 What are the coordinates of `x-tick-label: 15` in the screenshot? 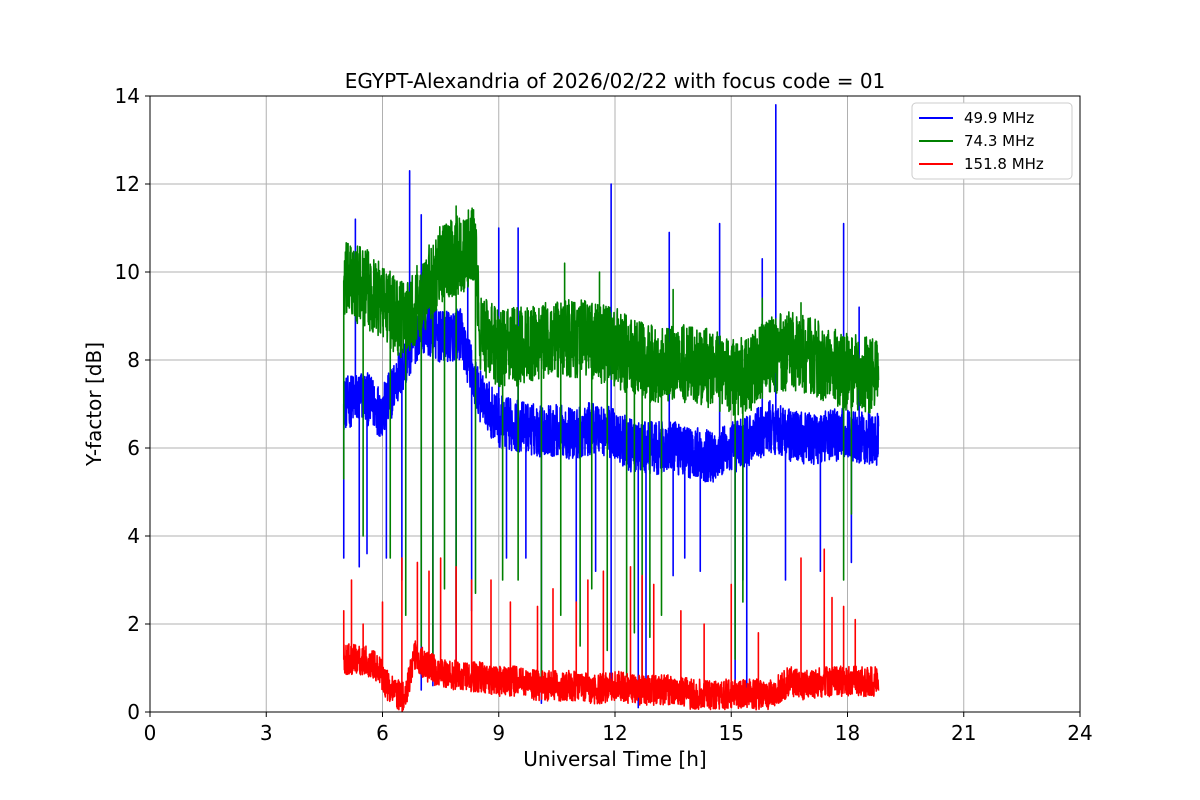 It's located at (731, 733).